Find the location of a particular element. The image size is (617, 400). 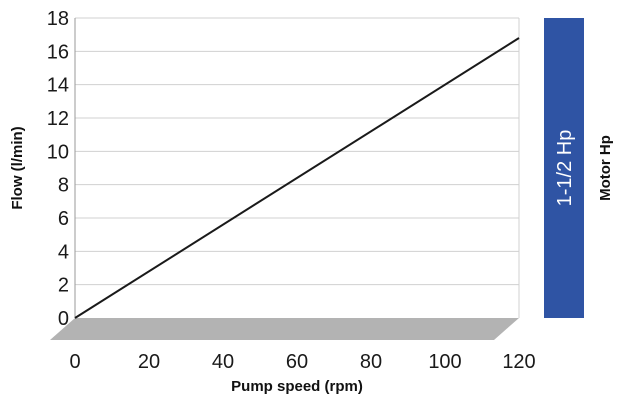

y-tick-label: 18 is located at coordinates (58, 19).